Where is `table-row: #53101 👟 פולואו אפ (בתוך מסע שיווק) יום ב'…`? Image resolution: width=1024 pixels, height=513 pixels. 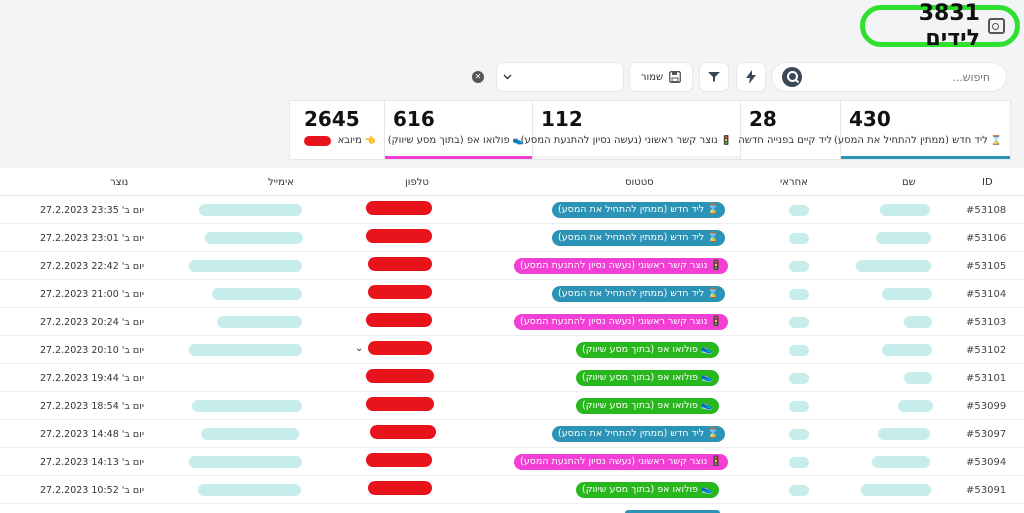
table-row: #53101 👟 פולואו אפ (בתוך מסע שיווק) יום ב'… is located at coordinates (512, 378).